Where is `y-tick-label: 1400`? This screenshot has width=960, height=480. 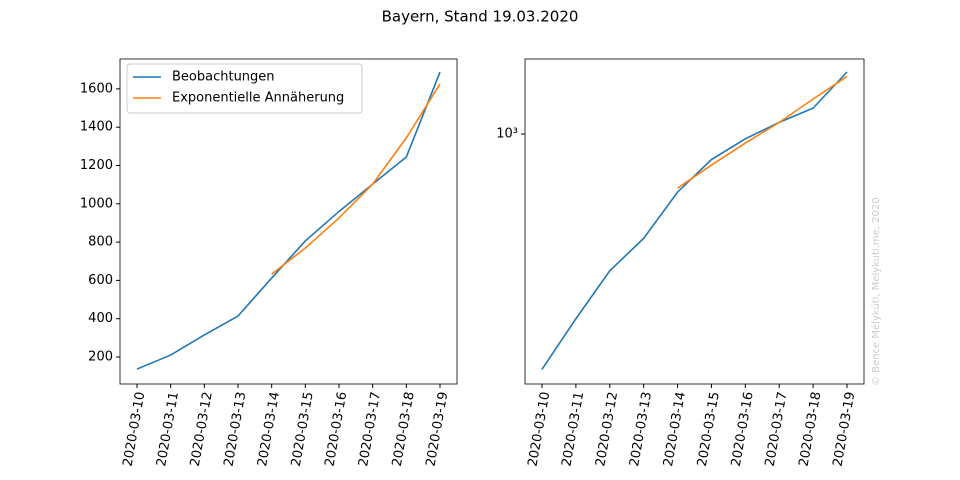 y-tick-label: 1400 is located at coordinates (96, 127).